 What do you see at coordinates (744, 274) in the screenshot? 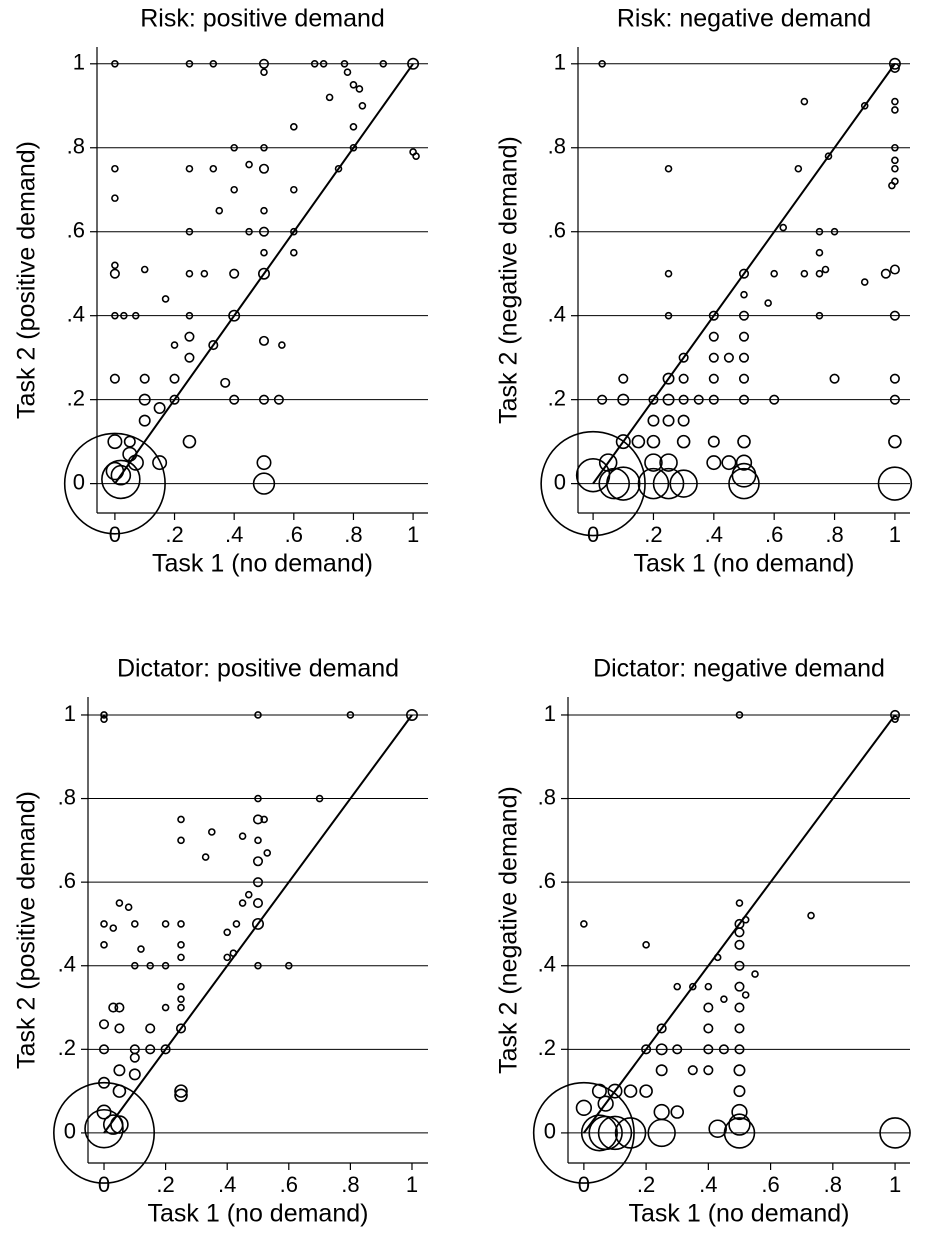
I see `diagonal` at bounding box center [744, 274].